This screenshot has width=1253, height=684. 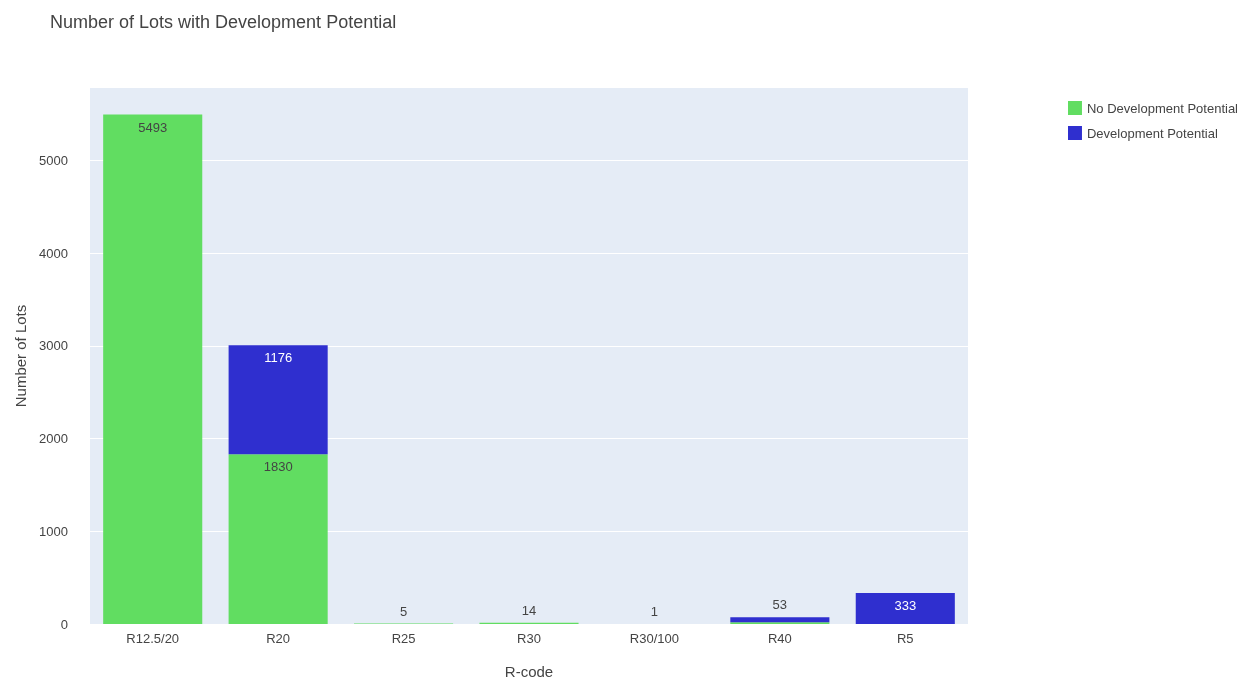 I want to click on data-label: 1, so click(x=654, y=611).